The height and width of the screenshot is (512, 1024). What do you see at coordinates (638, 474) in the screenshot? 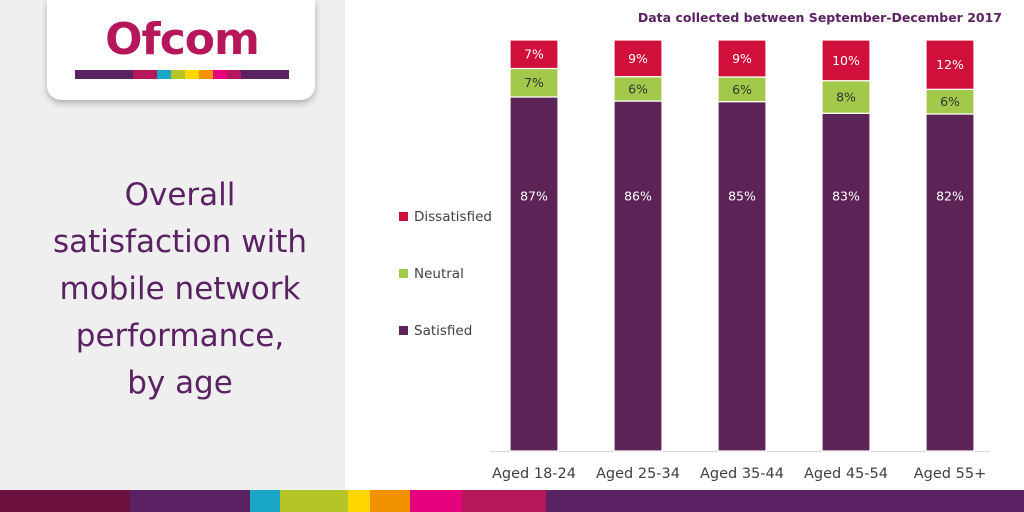
I see `x-tick-label: Aged 25-34` at bounding box center [638, 474].